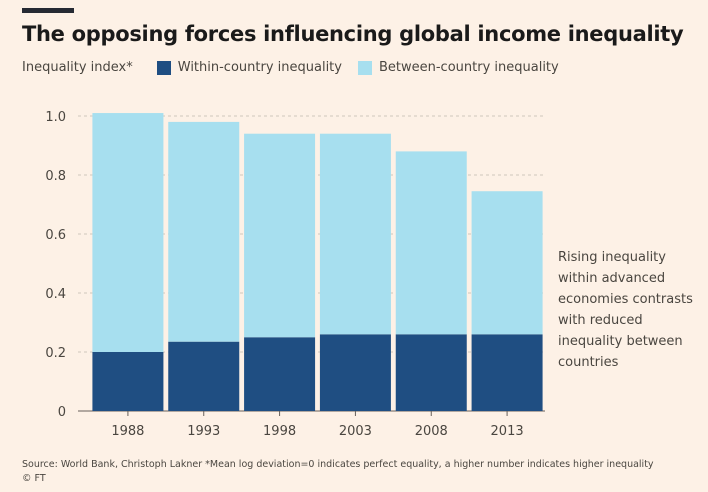 The width and height of the screenshot is (708, 492). I want to click on x-tick-label-1998: 1998, so click(279, 431).